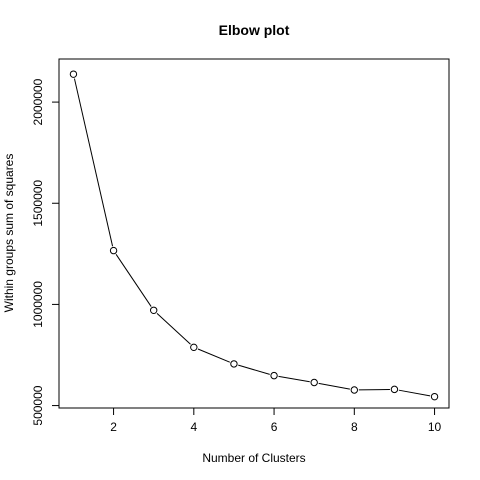 The width and height of the screenshot is (480, 480). I want to click on y-tick-label: 2000000, so click(38, 101).